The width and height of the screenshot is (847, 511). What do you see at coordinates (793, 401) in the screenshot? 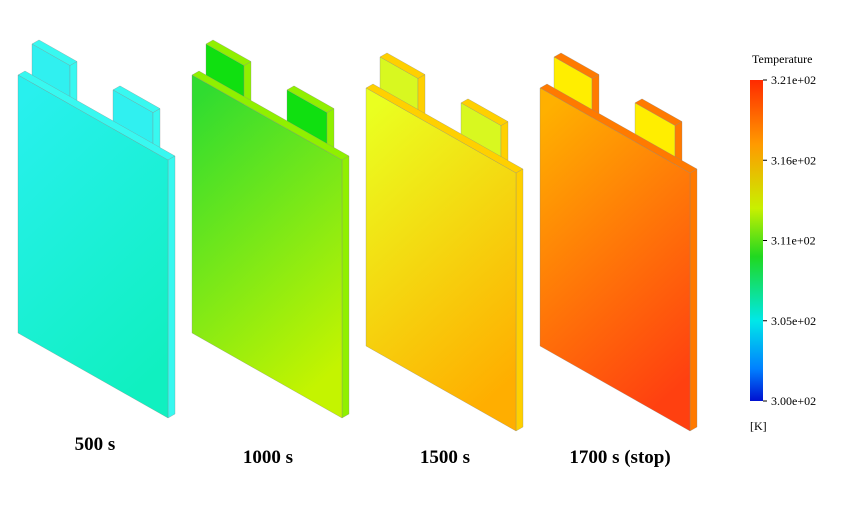
I see `colorbar-tick-label: 3.00e+02` at bounding box center [793, 401].